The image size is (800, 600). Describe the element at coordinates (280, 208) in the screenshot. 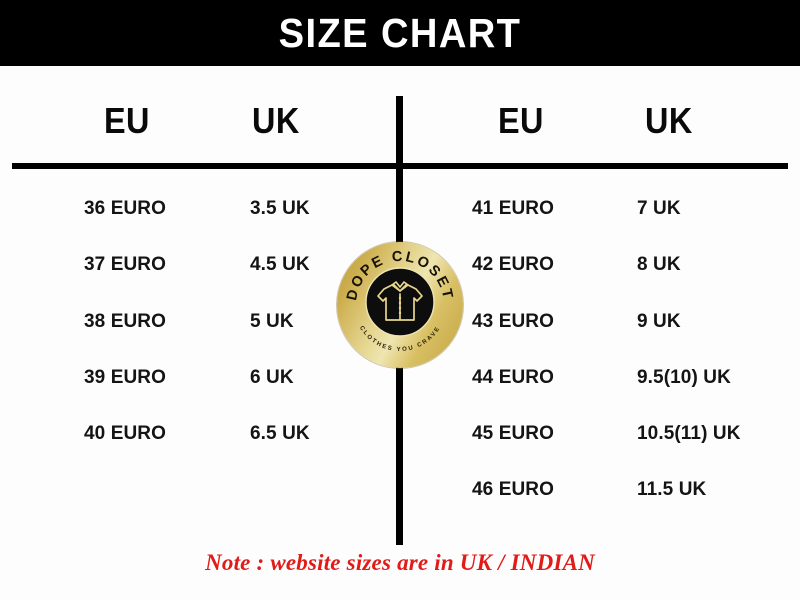

I see `table-row: 3.5 UK` at that location.